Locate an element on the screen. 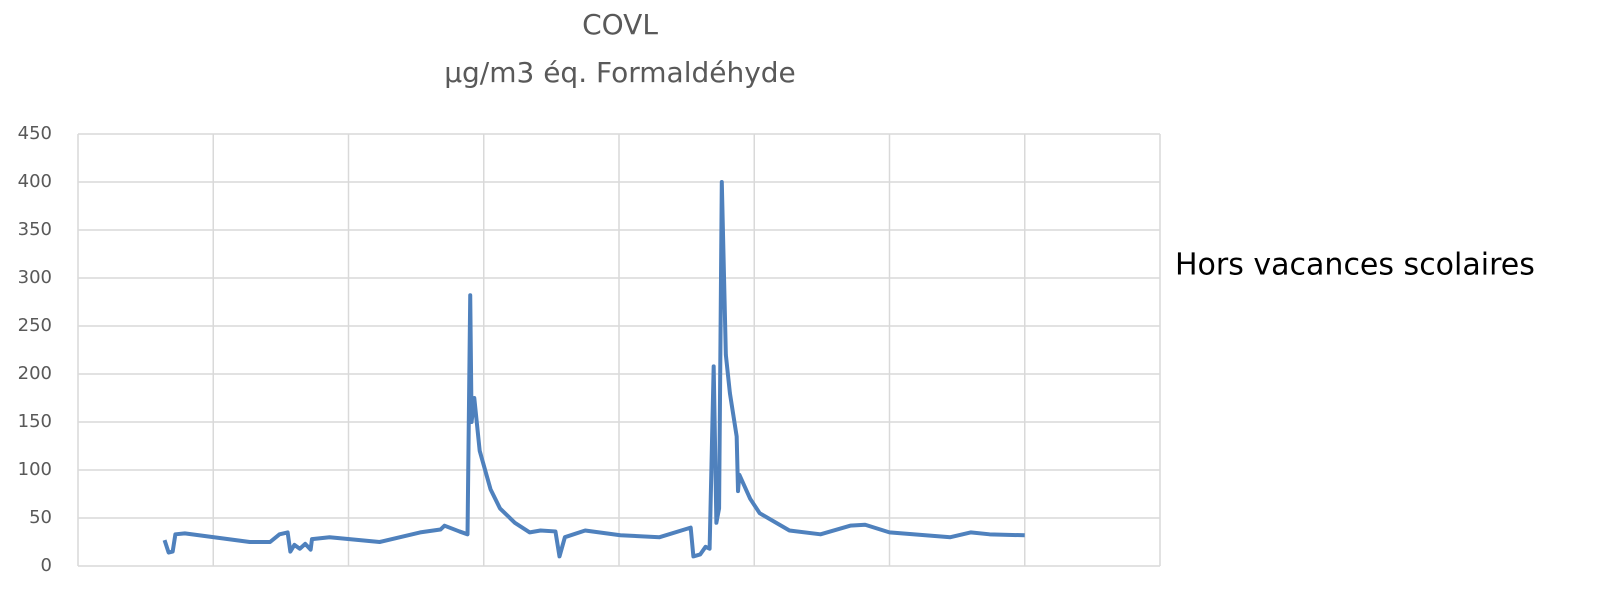 This screenshot has height=590, width=1598. y-tick-label: 400 is located at coordinates (35, 181).